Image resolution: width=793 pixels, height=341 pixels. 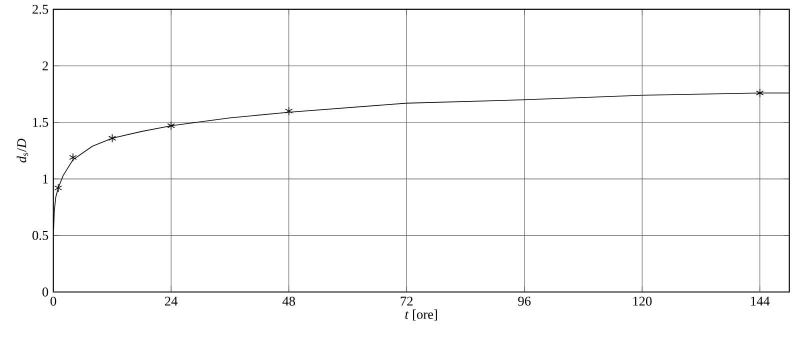 What do you see at coordinates (524, 301) in the screenshot?
I see `x-tick-label: 96` at bounding box center [524, 301].